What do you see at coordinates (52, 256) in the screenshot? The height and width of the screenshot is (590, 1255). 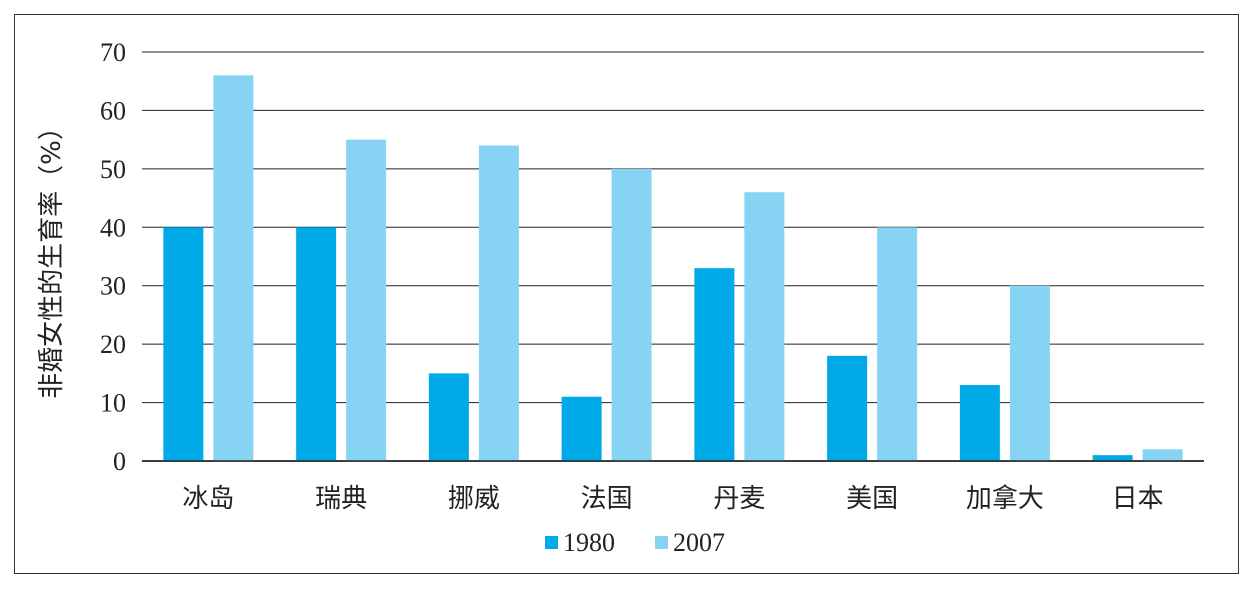 I see `y-axis-title: 非婚女性的生育率（%）` at bounding box center [52, 256].